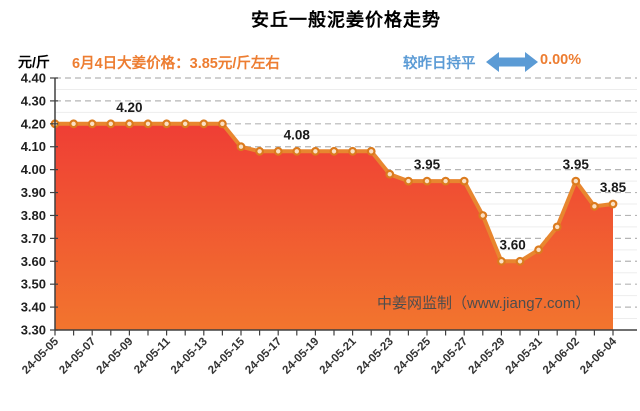 Image resolution: width=640 pixels, height=411 pixels. Describe the element at coordinates (375, 356) in the screenshot. I see `x-tick-label: 24-05-23` at that location.